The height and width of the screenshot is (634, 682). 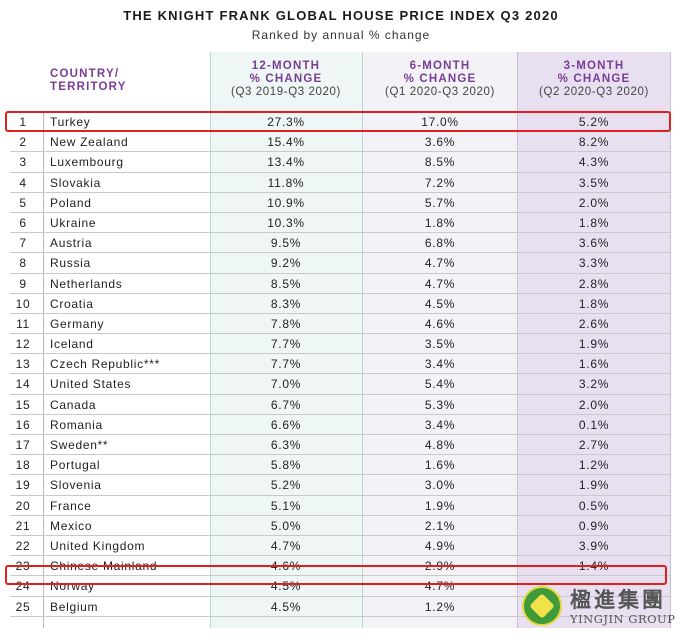 What do you see at coordinates (623, 619) in the screenshot?
I see `logo-name-en: YINGJIN GROUP` at bounding box center [623, 619].